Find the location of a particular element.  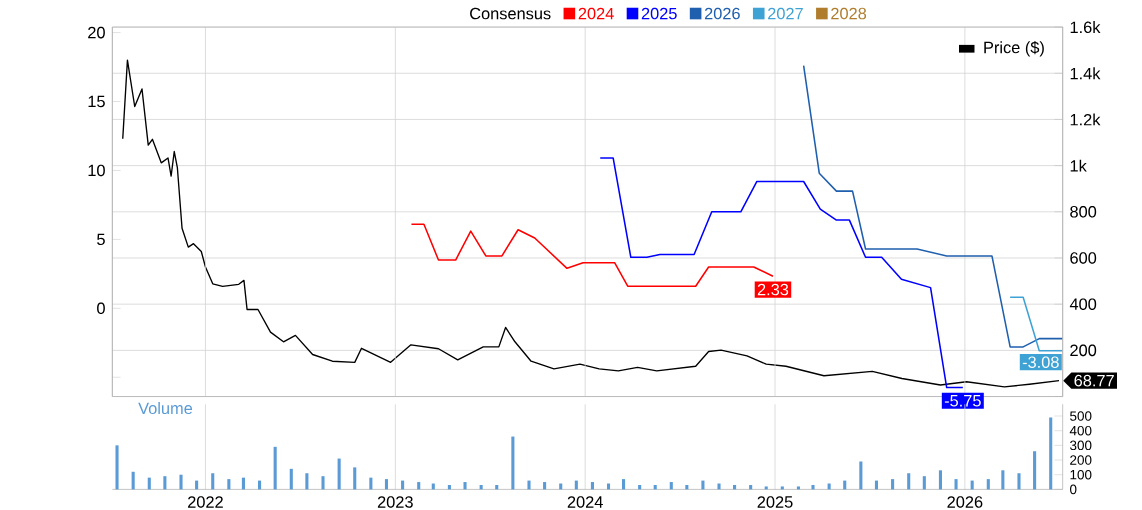

legend-label: 2027 is located at coordinates (785, 13).